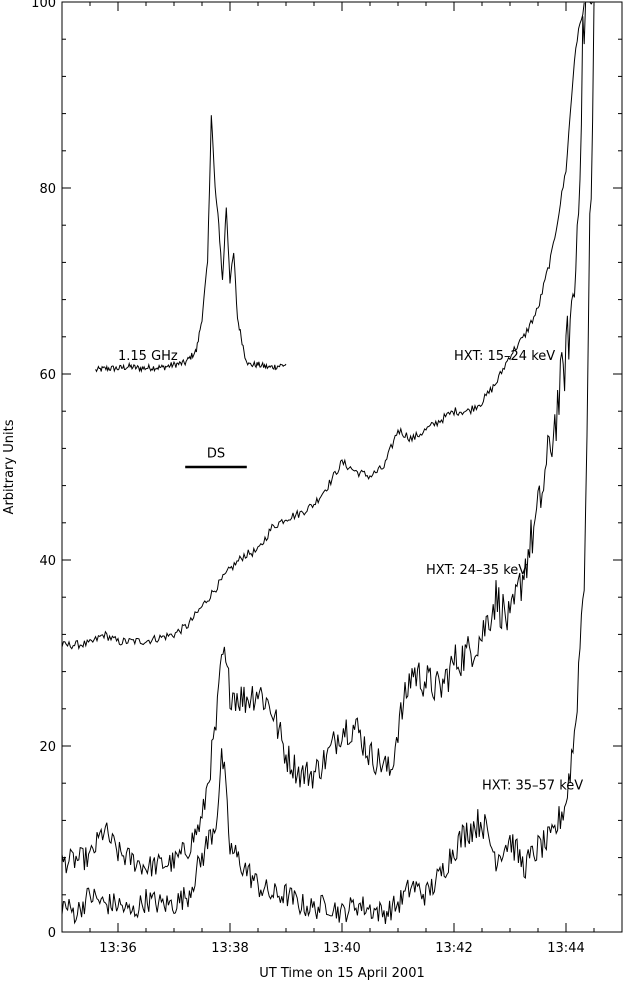 Image resolution: width=623 pixels, height=983 pixels. I want to click on annotation-hxt-35-57-kev: HXT: 35–57 keV, so click(532, 786).